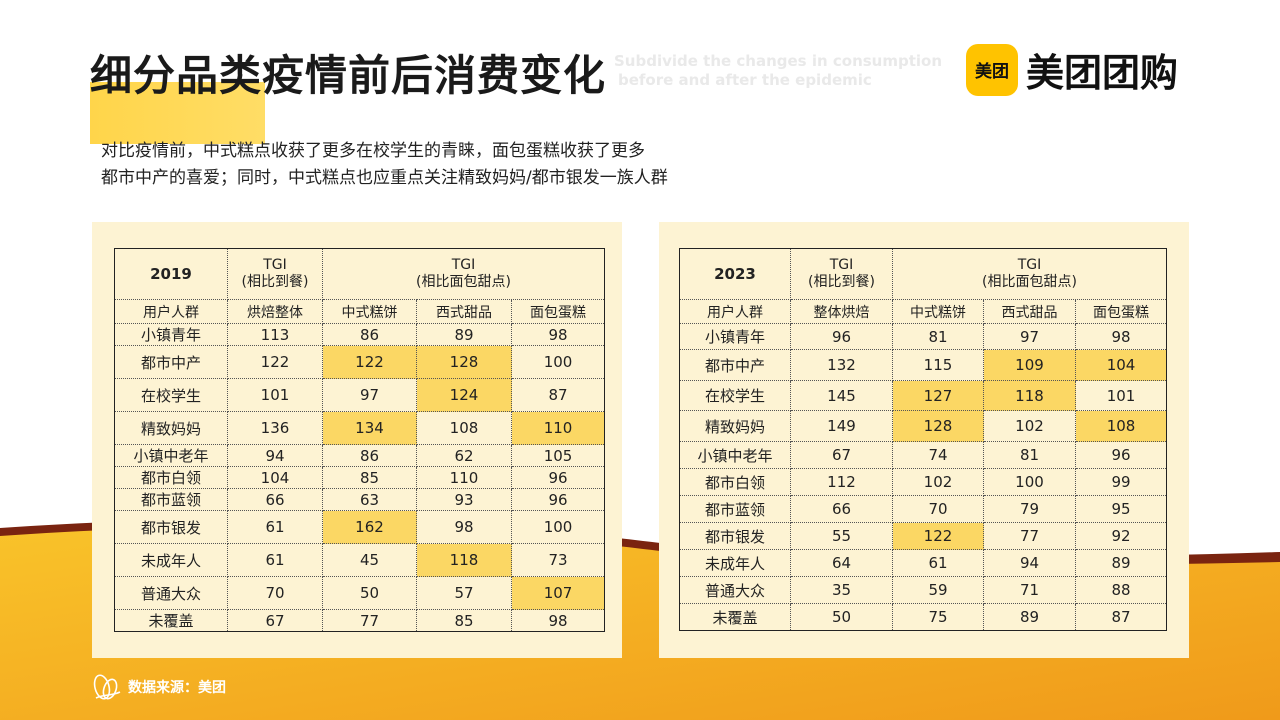 This screenshot has height=720, width=1280. Describe the element at coordinates (369, 362) in the screenshot. I see `highlighted-tgi-cell: 122` at that location.